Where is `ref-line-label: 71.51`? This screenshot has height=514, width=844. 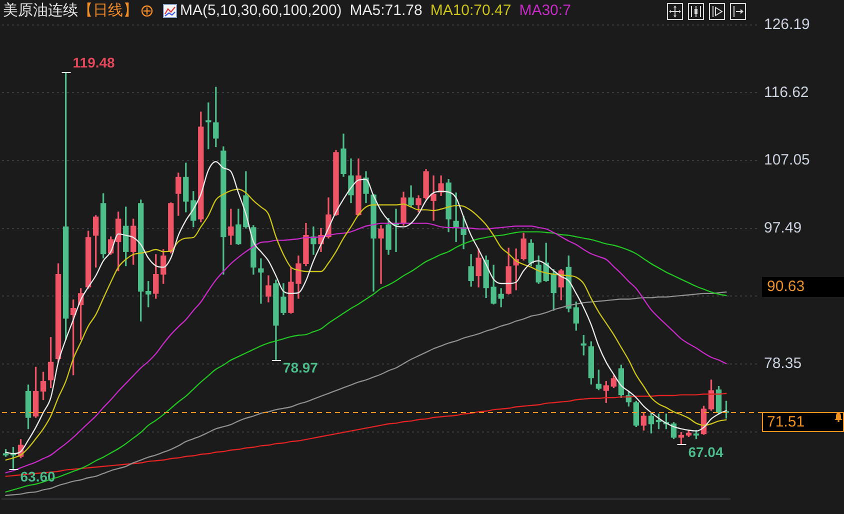
ref-line-label: 71.51 is located at coordinates (786, 422).